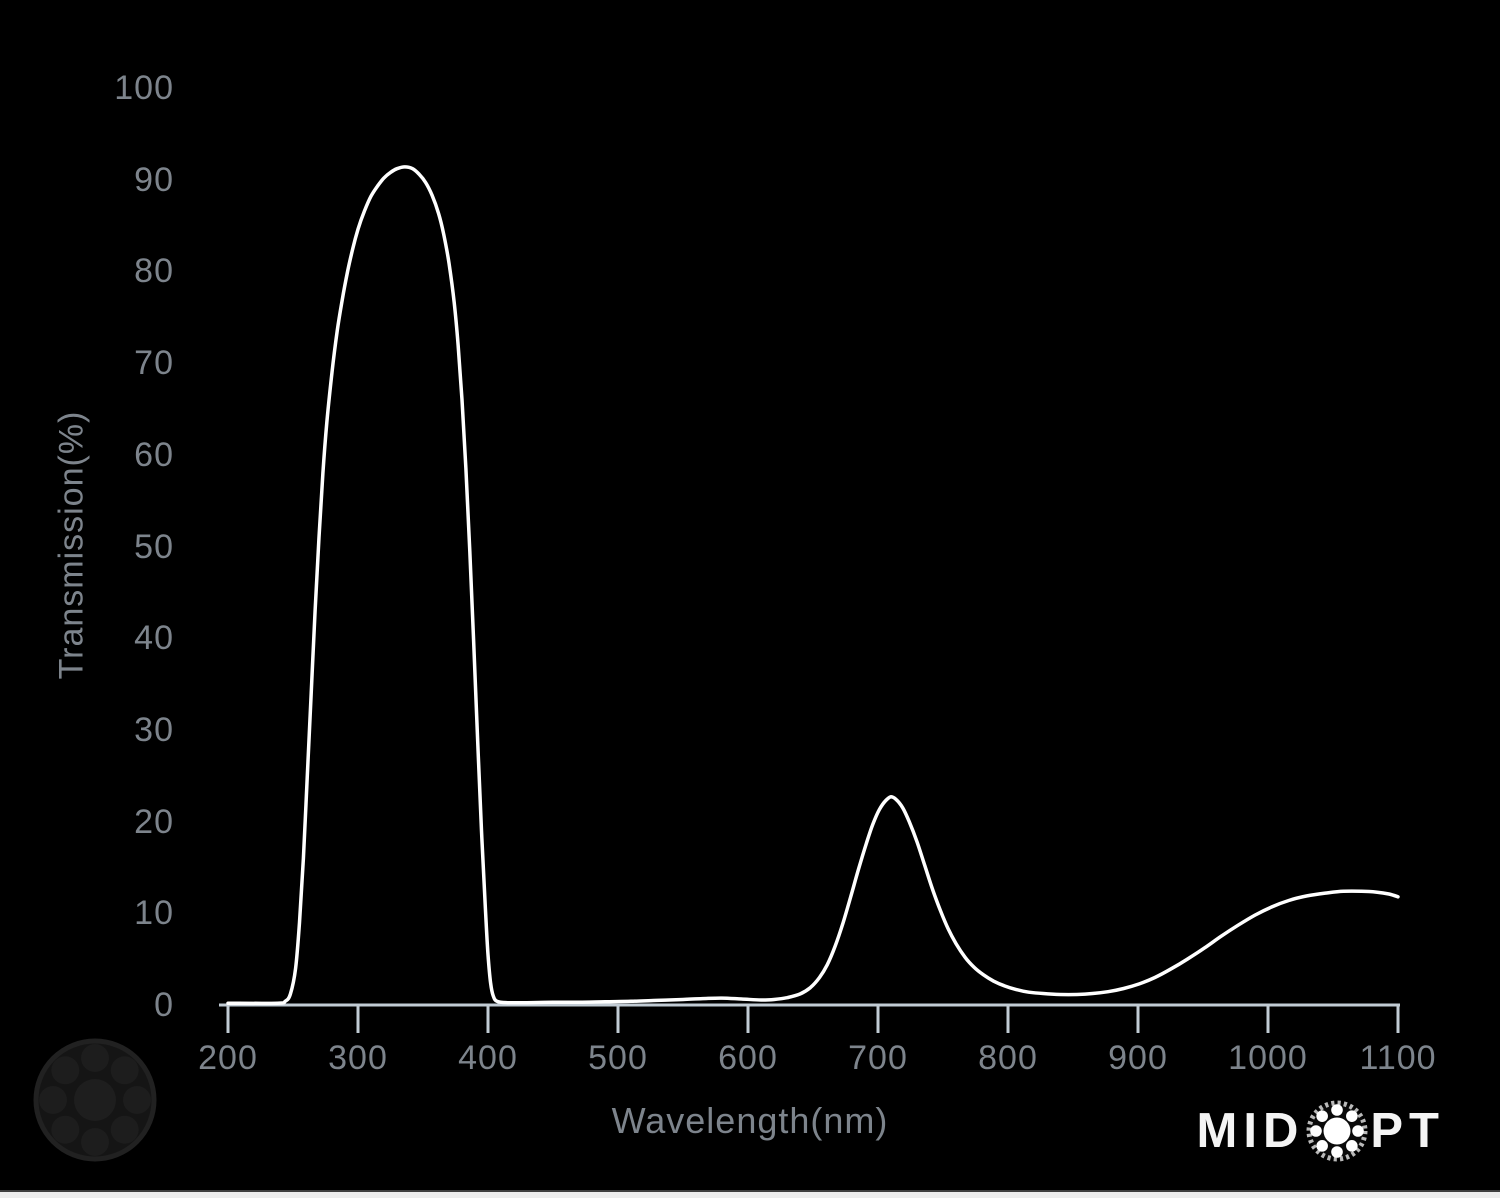 The height and width of the screenshot is (1198, 1500). Describe the element at coordinates (1250, 1131) in the screenshot. I see `midopt-wordmark-left: MID` at that location.